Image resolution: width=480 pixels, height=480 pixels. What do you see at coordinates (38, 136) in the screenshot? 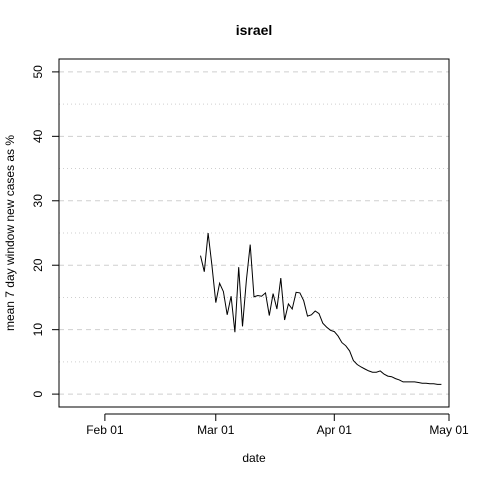
I see `y-tick-label: 40` at bounding box center [38, 136].